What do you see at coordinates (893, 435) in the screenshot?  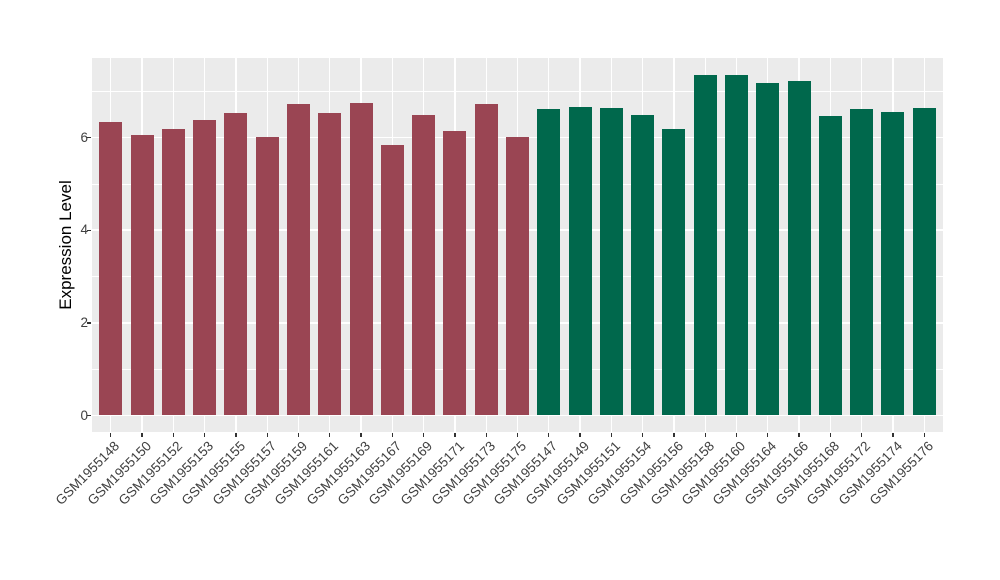 I see `x-tick-mark-GSM1955174` at bounding box center [893, 435].